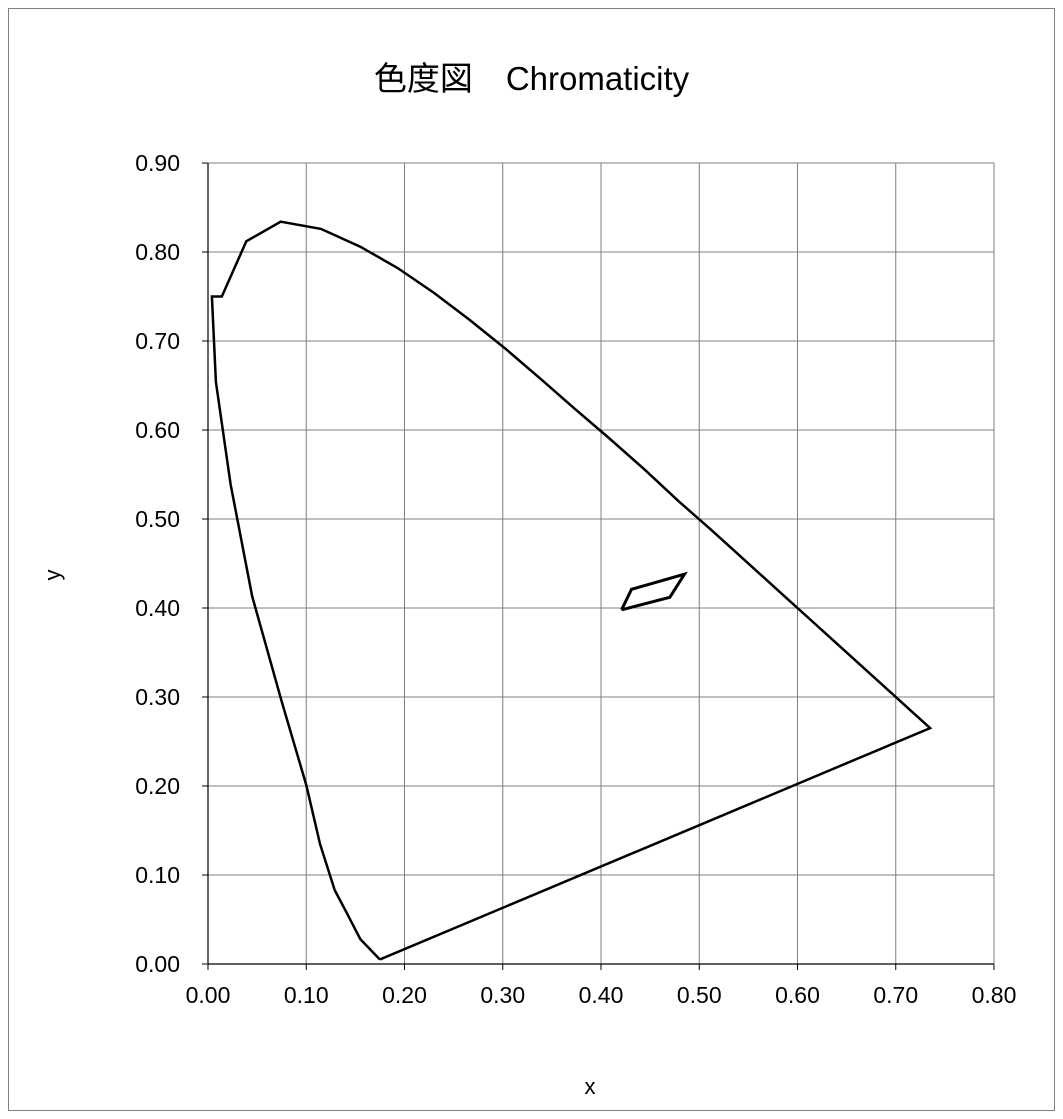  Describe the element at coordinates (157, 430) in the screenshot. I see `y-tick-label: 0.60` at that location.